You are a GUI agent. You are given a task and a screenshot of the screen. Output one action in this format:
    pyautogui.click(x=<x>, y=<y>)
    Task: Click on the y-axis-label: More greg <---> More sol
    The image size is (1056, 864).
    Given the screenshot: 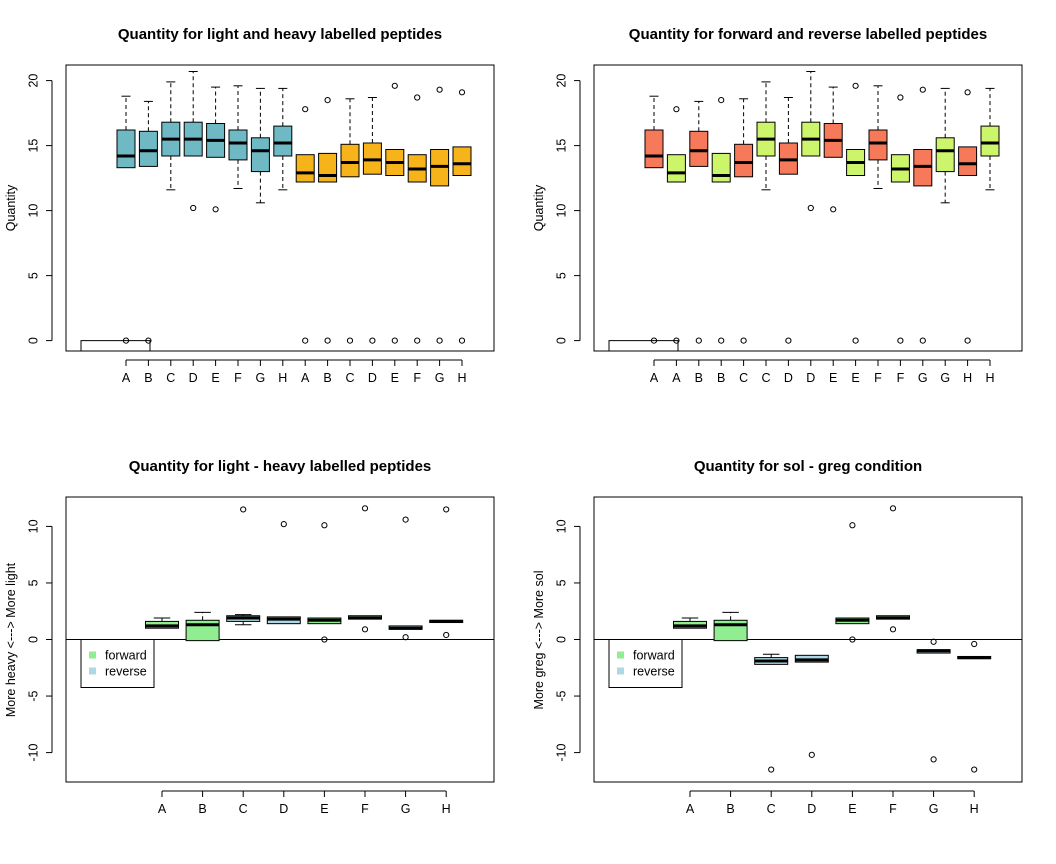 What is the action you would take?
    pyautogui.click(x=539, y=640)
    